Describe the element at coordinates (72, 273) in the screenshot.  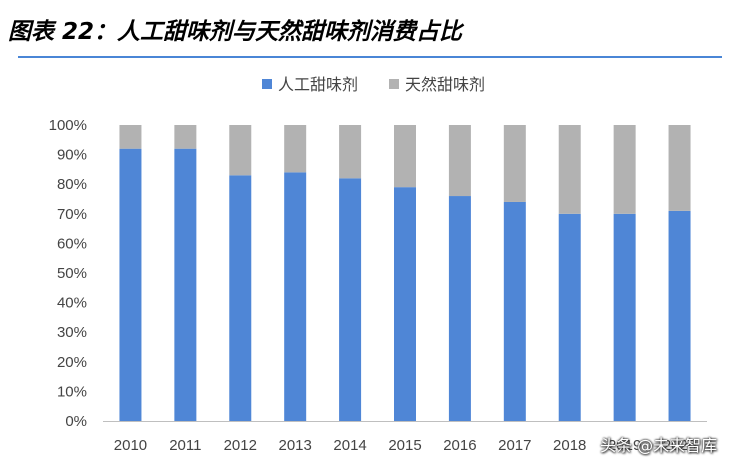
I see `y-tick-label: 50%` at that location.